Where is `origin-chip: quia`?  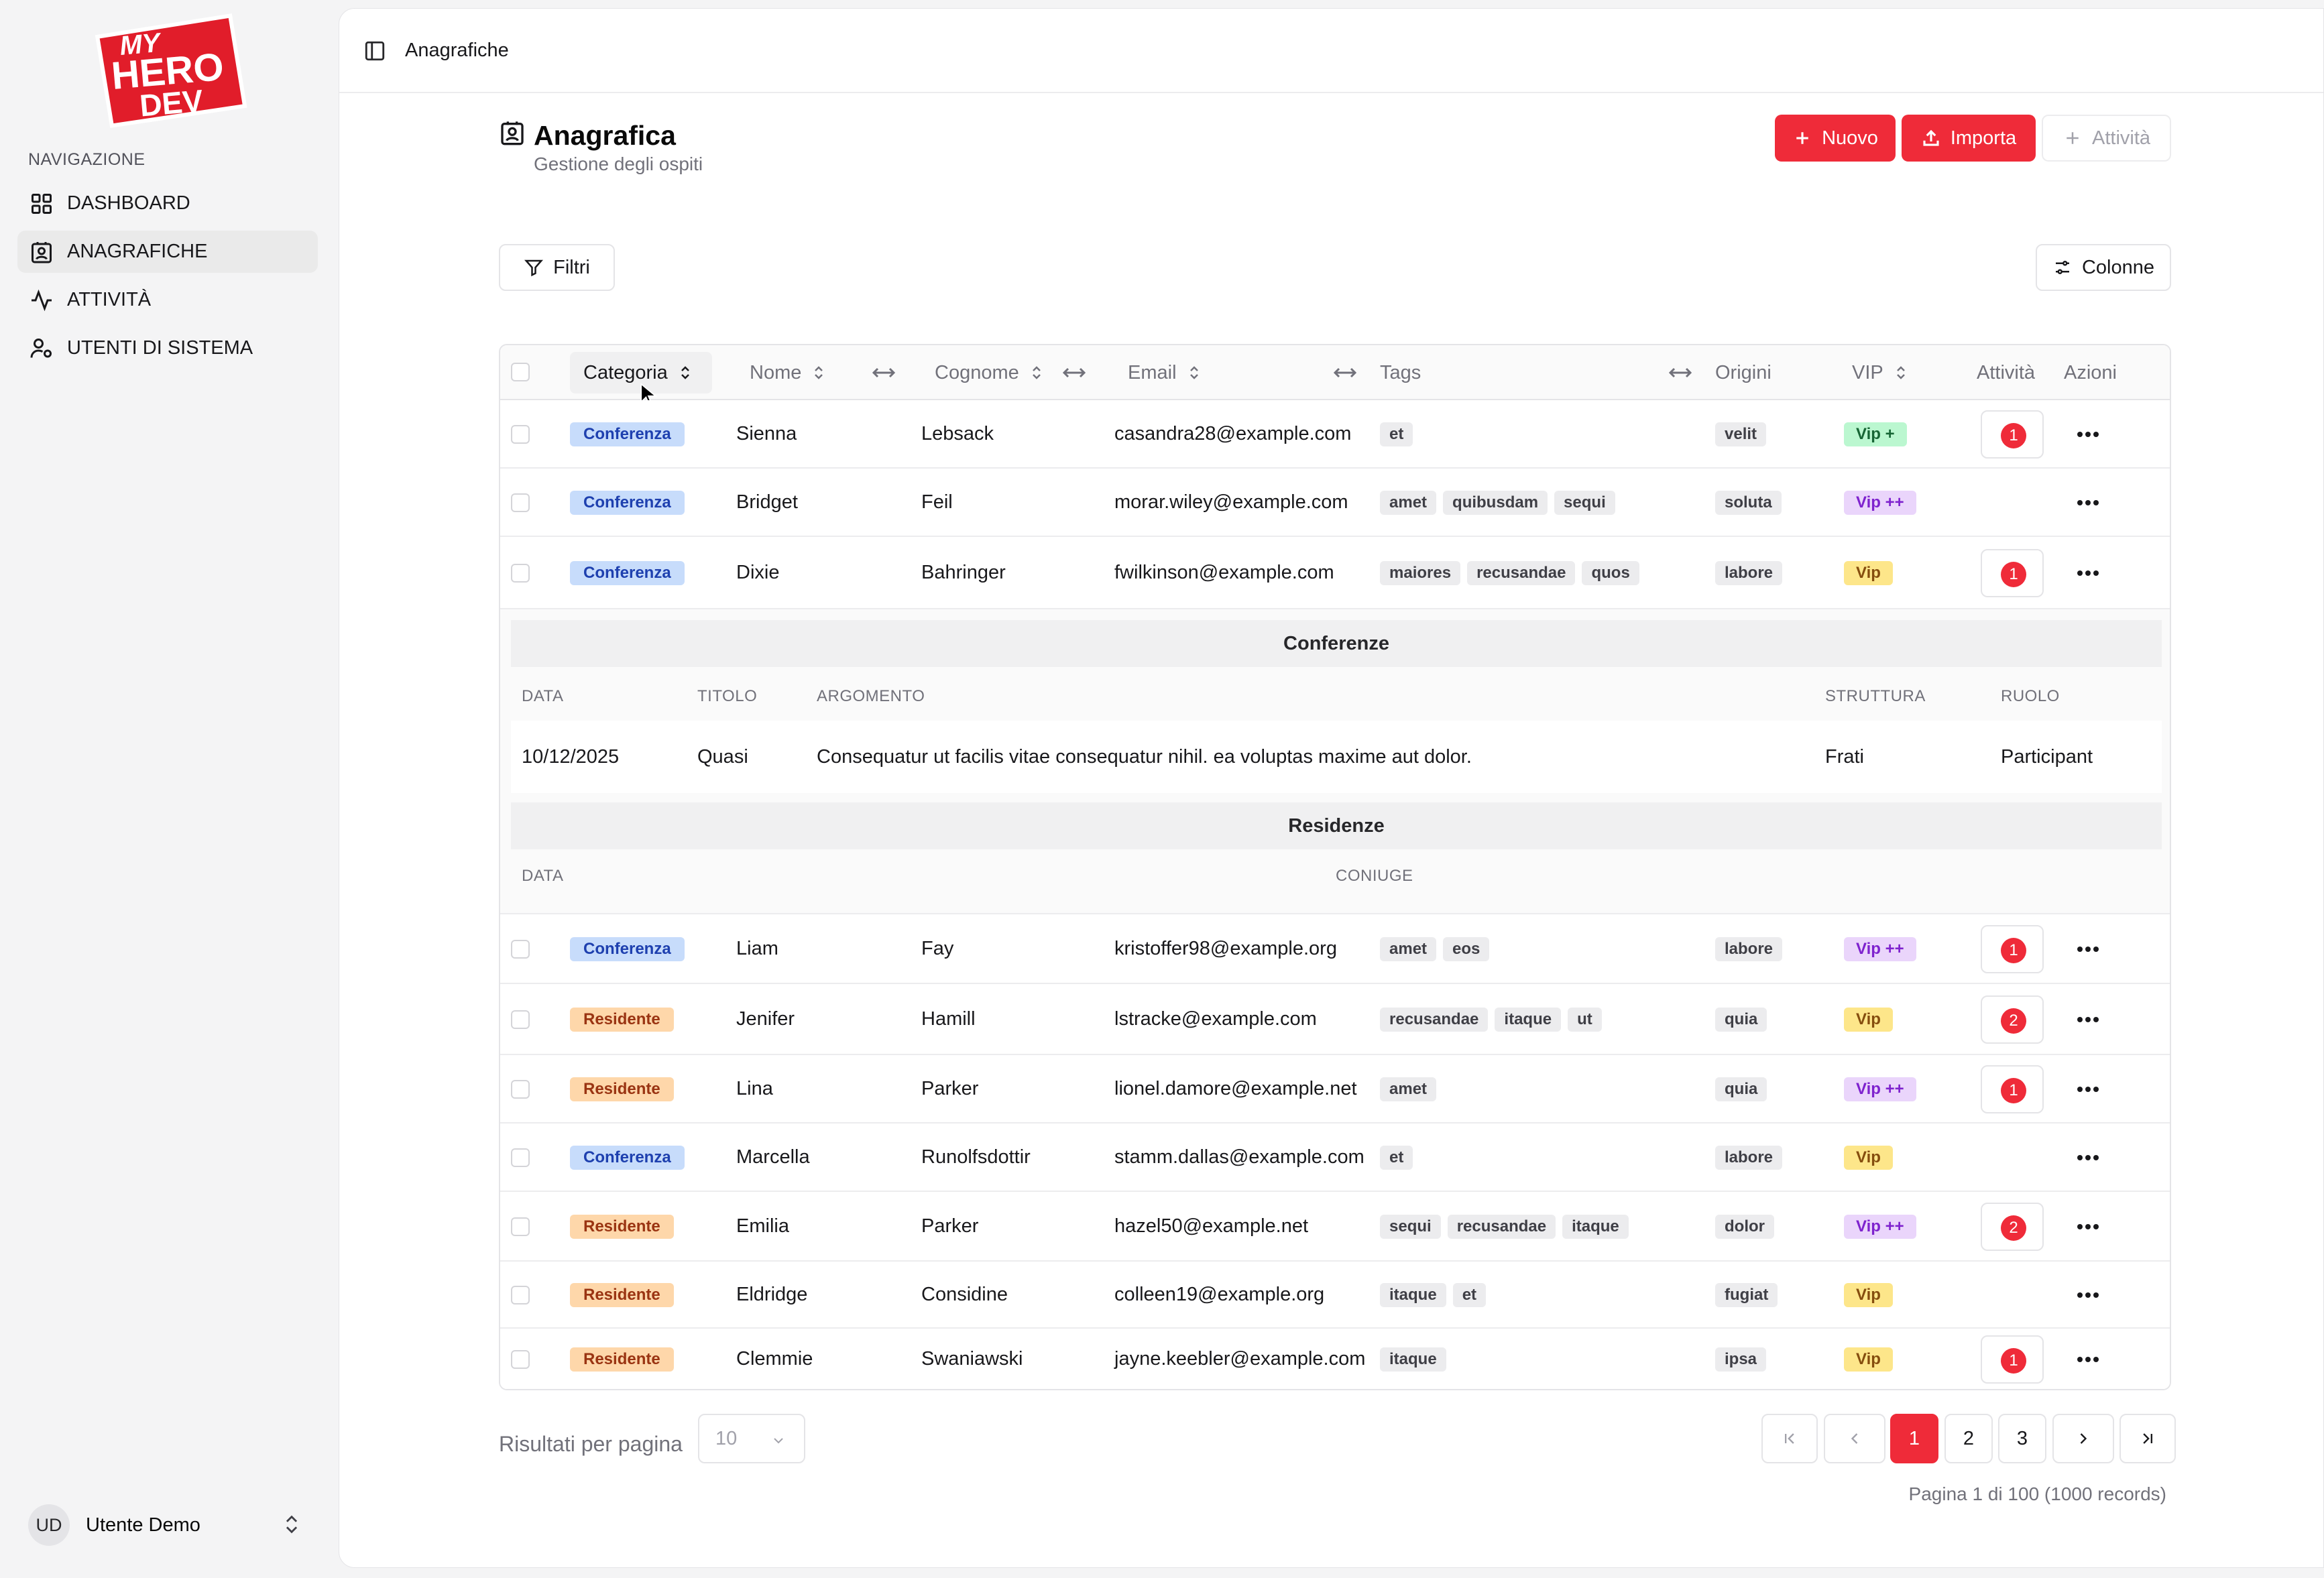
origin-chip: quia is located at coordinates (1741, 1089).